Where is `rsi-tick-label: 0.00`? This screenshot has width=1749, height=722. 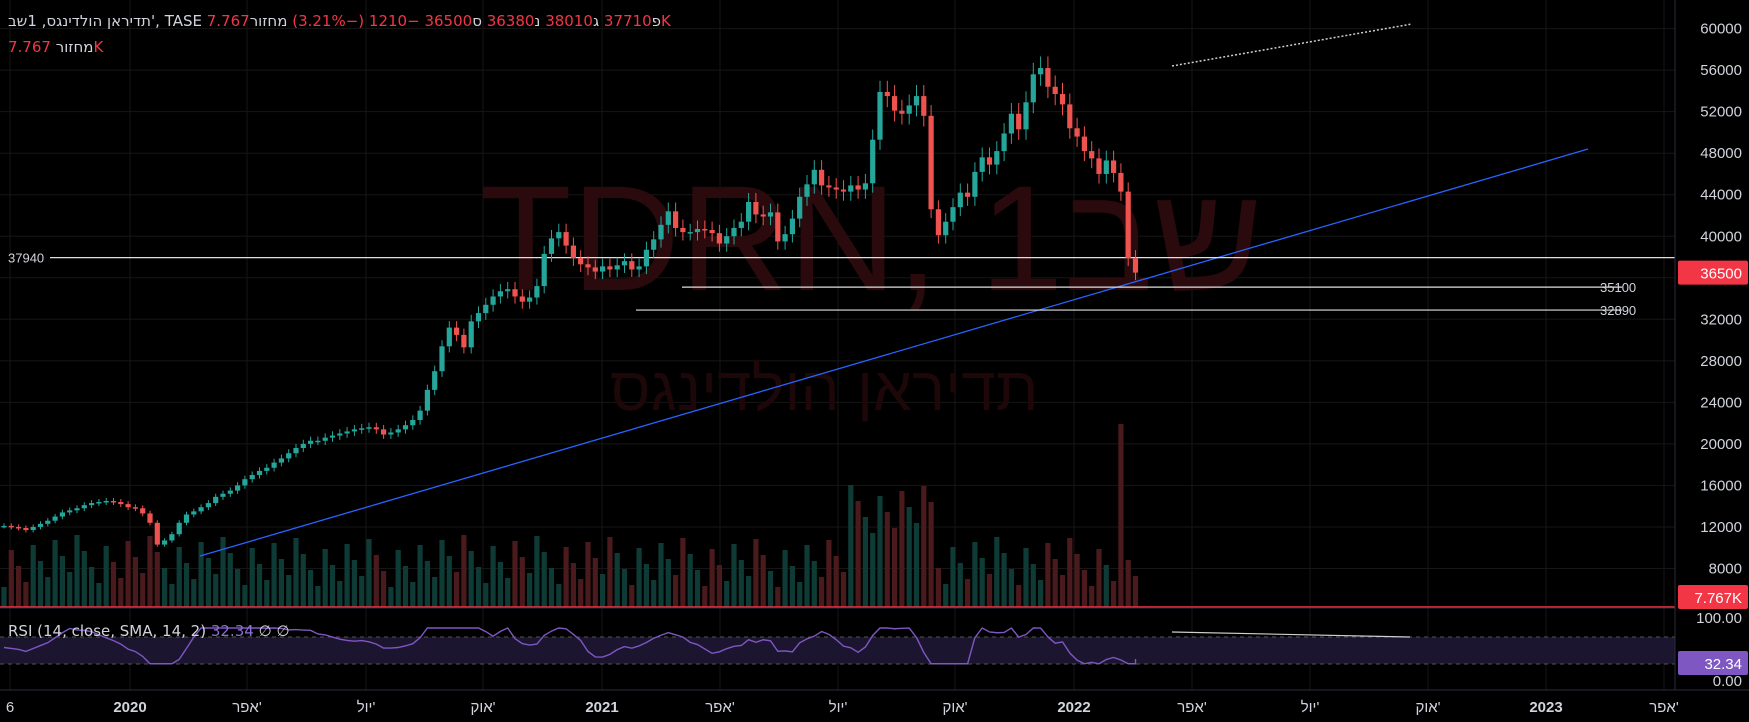
rsi-tick-label: 0.00 is located at coordinates (1727, 681).